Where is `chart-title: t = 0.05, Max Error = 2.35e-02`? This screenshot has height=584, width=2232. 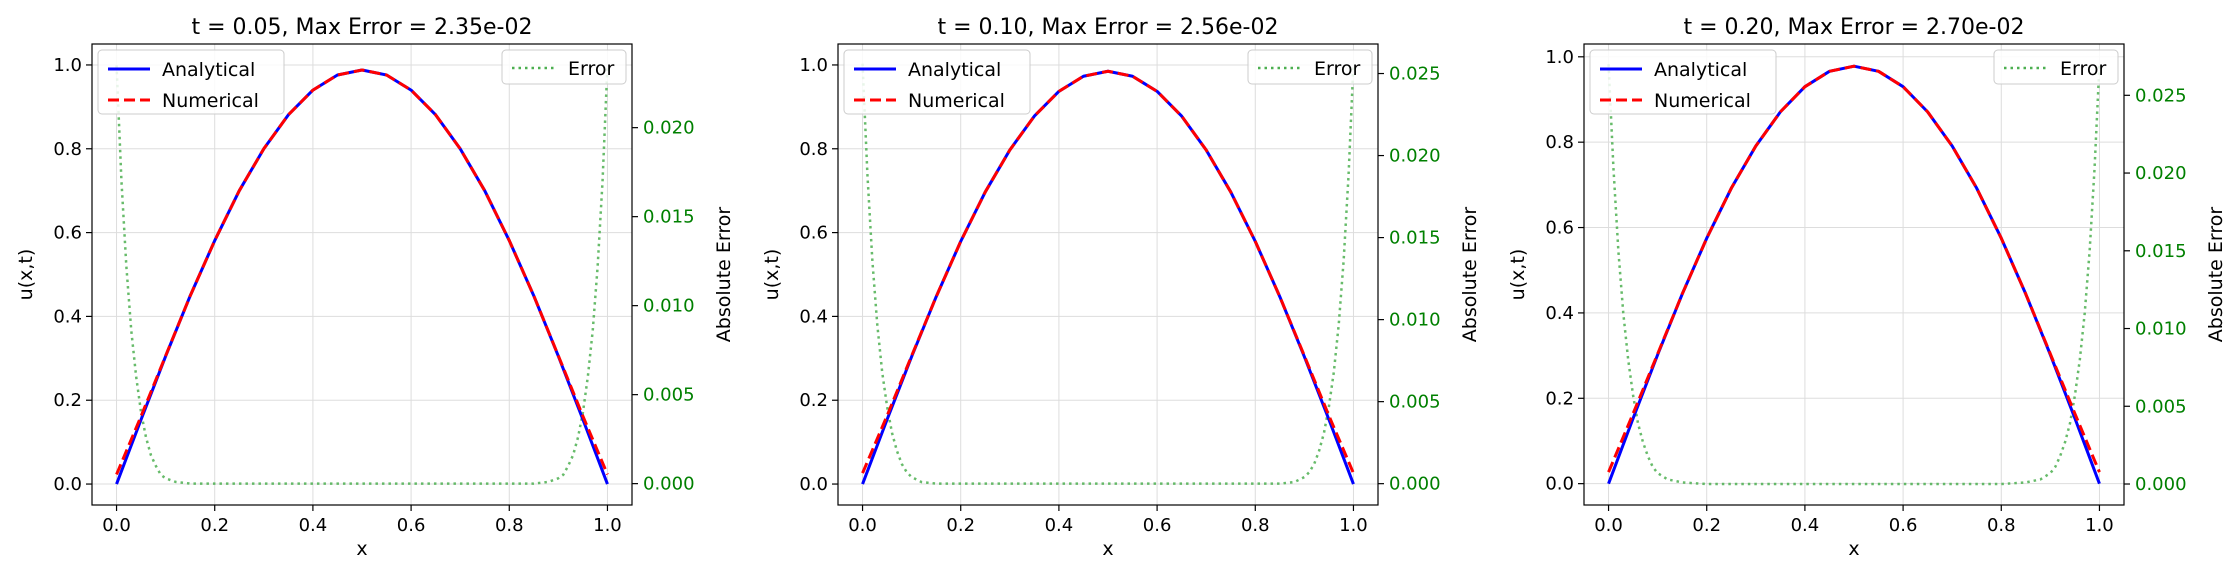
chart-title: t = 0.05, Max Error = 2.35e-02 is located at coordinates (362, 27).